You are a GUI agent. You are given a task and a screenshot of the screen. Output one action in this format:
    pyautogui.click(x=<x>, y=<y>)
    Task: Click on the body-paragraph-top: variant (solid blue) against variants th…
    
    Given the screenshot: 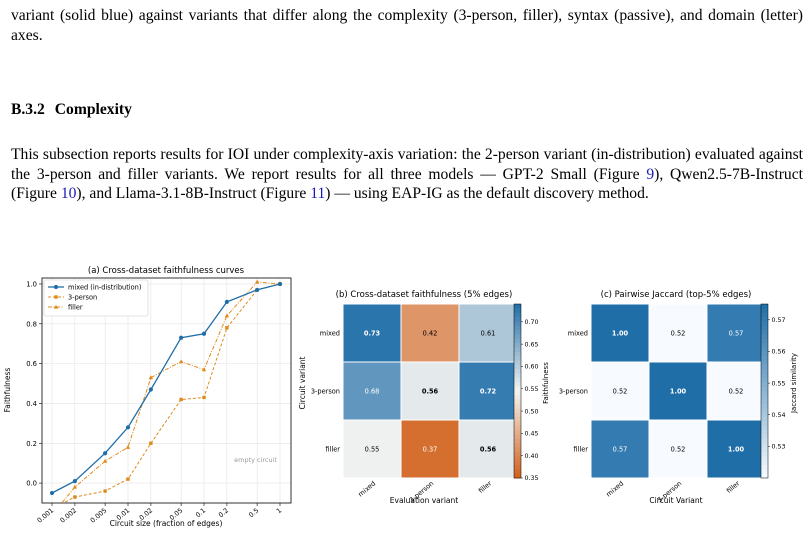 What is the action you would take?
    pyautogui.click(x=407, y=25)
    